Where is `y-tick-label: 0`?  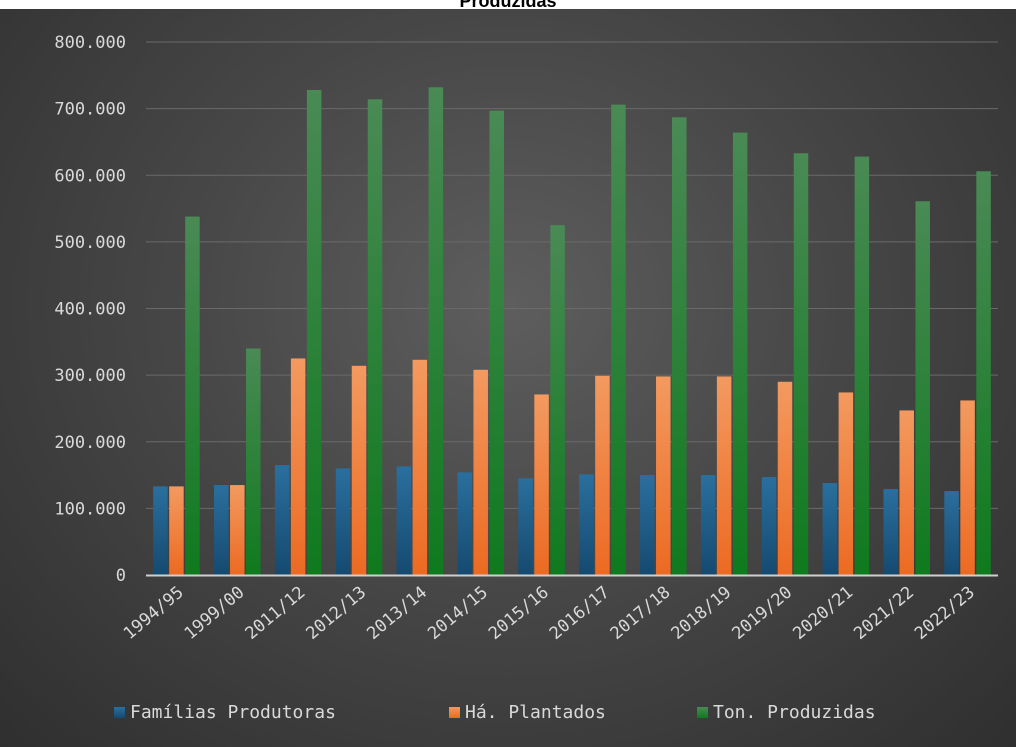
y-tick-label: 0 is located at coordinates (121, 576).